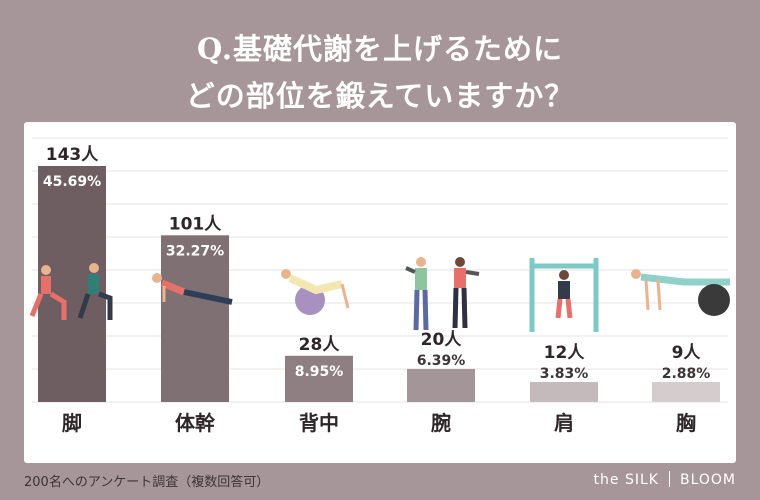 The height and width of the screenshot is (500, 760). I want to click on category-label: 肩, so click(564, 423).